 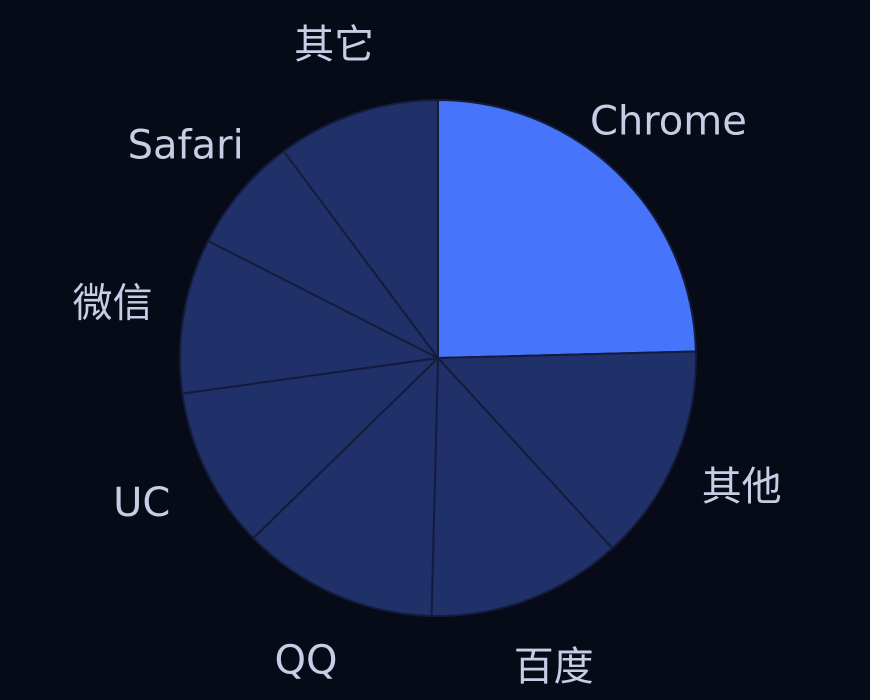 What do you see at coordinates (554, 667) in the screenshot?
I see `slice-label: 百度` at bounding box center [554, 667].